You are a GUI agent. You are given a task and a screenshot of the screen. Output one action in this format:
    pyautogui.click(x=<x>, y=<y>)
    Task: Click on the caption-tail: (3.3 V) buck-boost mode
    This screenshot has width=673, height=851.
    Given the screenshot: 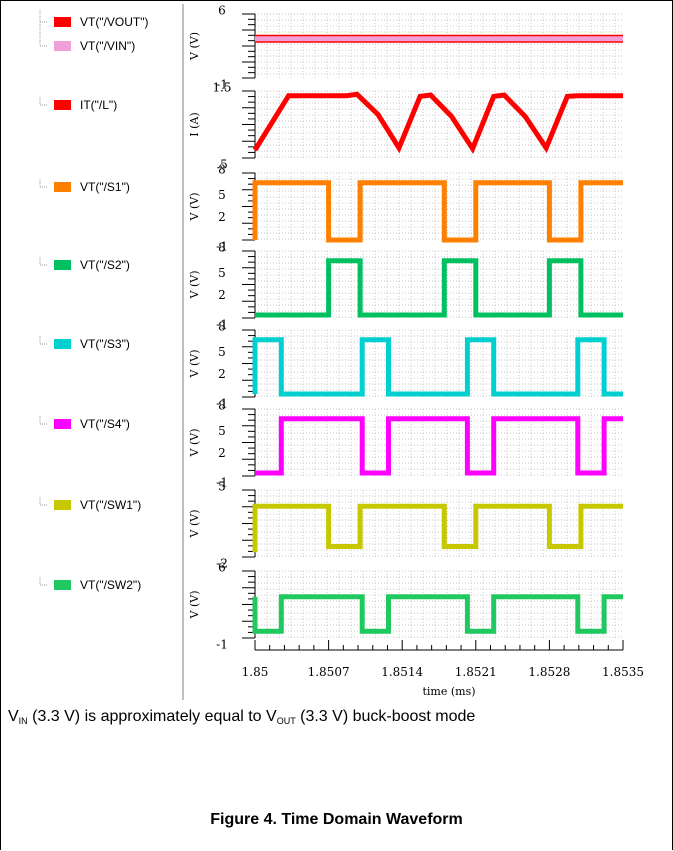 What is the action you would take?
    pyautogui.click(x=385, y=716)
    